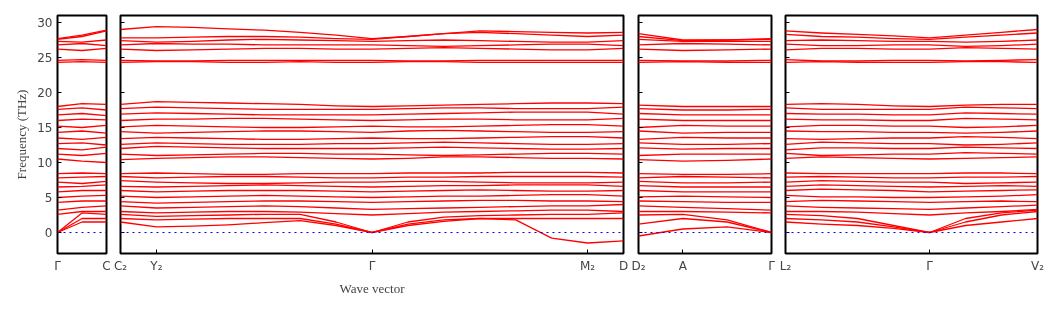 The height and width of the screenshot is (310, 1061). What do you see at coordinates (120, 265) in the screenshot?
I see `x-tick-label: C₂` at bounding box center [120, 265].